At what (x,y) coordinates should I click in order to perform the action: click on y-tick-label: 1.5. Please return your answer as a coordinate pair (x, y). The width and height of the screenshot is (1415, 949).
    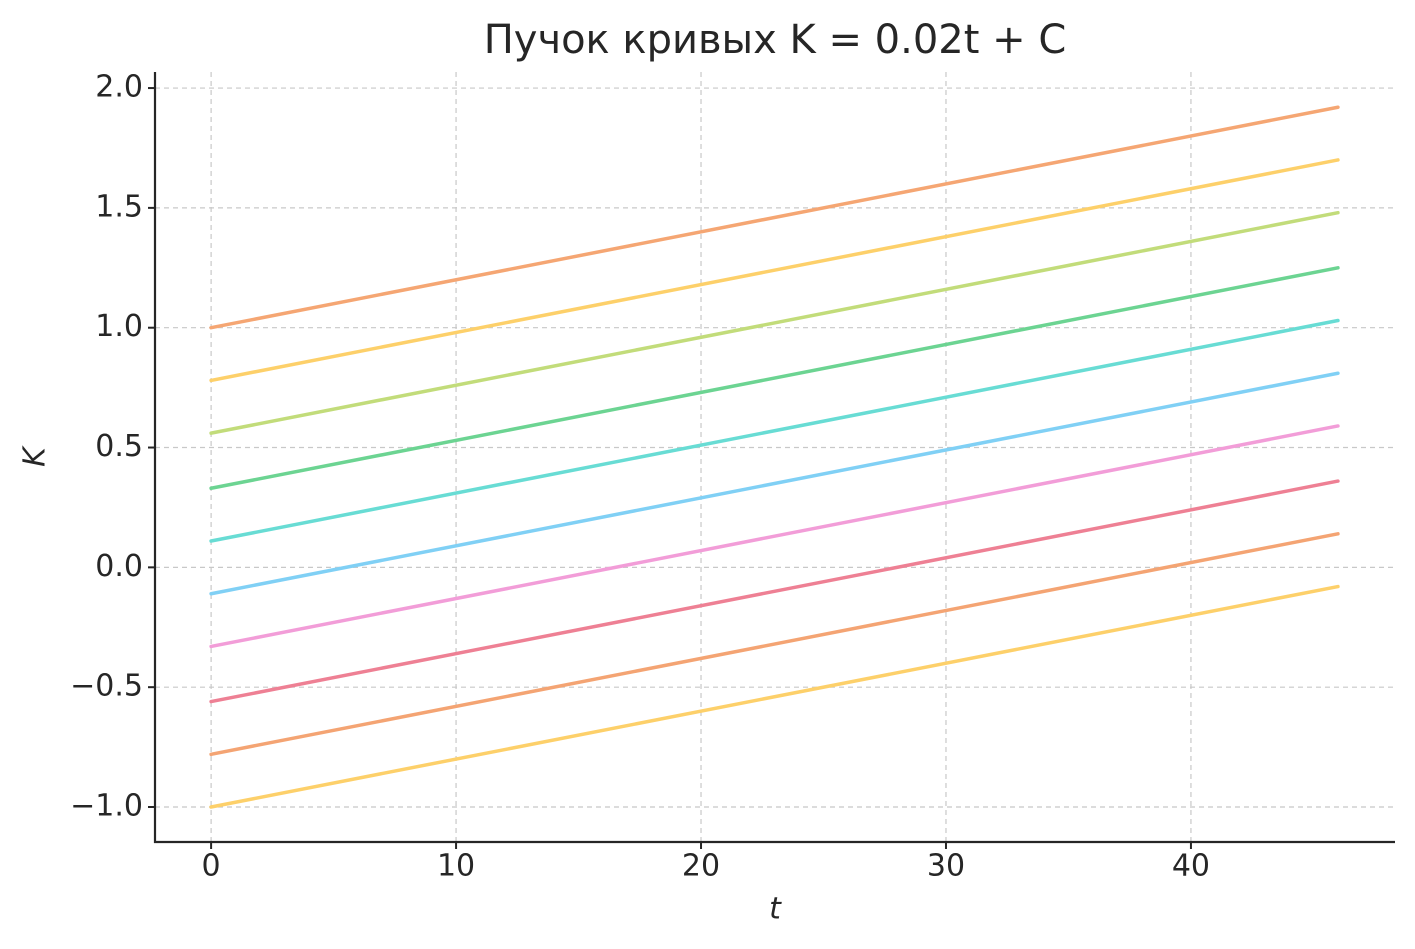
    Looking at the image, I should click on (119, 206).